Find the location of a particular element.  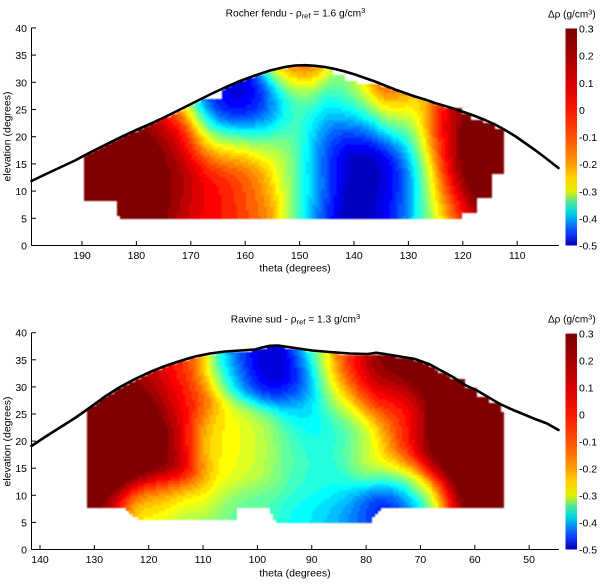

svg-text: 60 is located at coordinates (475, 560).